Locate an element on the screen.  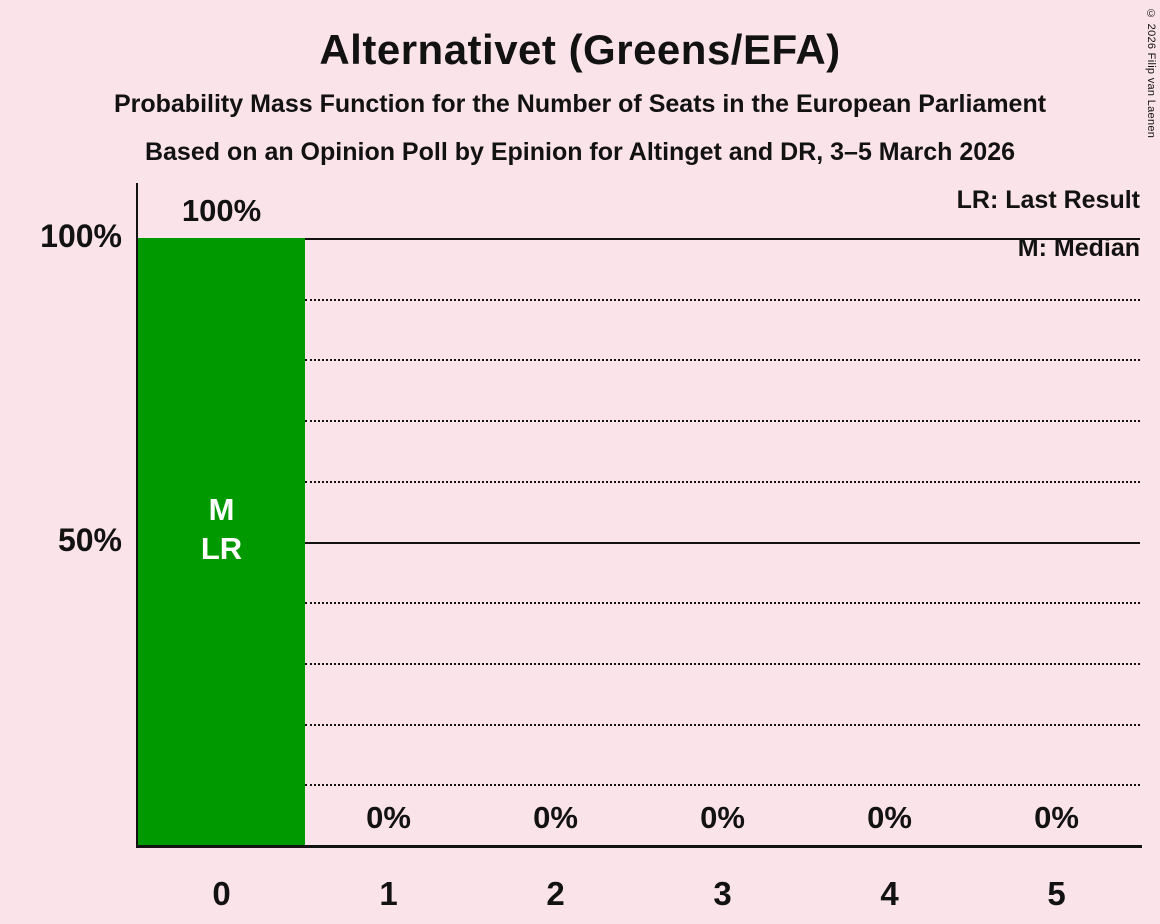
x-axis-label-5: 5 is located at coordinates (1056, 893).